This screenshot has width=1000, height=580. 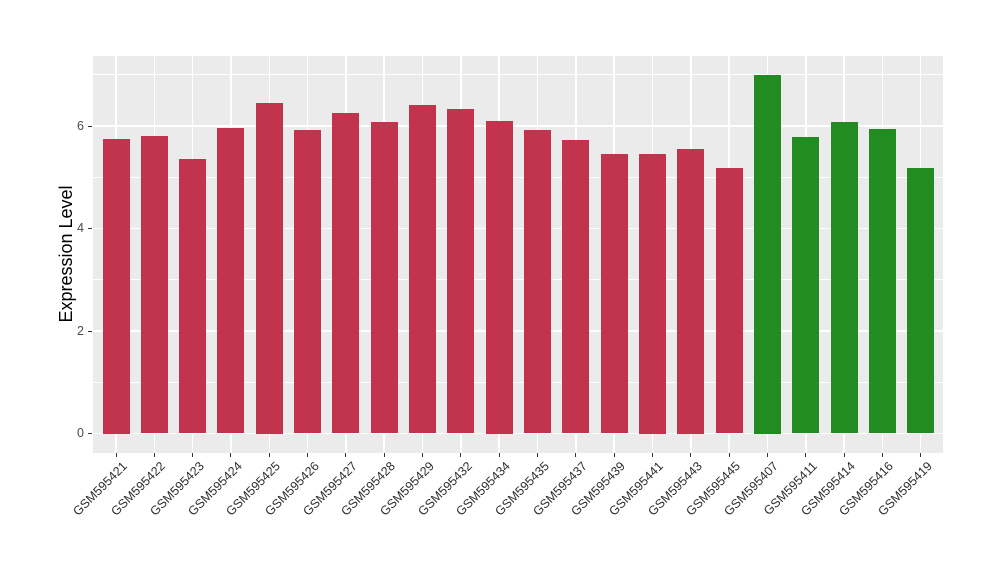 I want to click on y-tick-label: 6, so click(x=80, y=125).